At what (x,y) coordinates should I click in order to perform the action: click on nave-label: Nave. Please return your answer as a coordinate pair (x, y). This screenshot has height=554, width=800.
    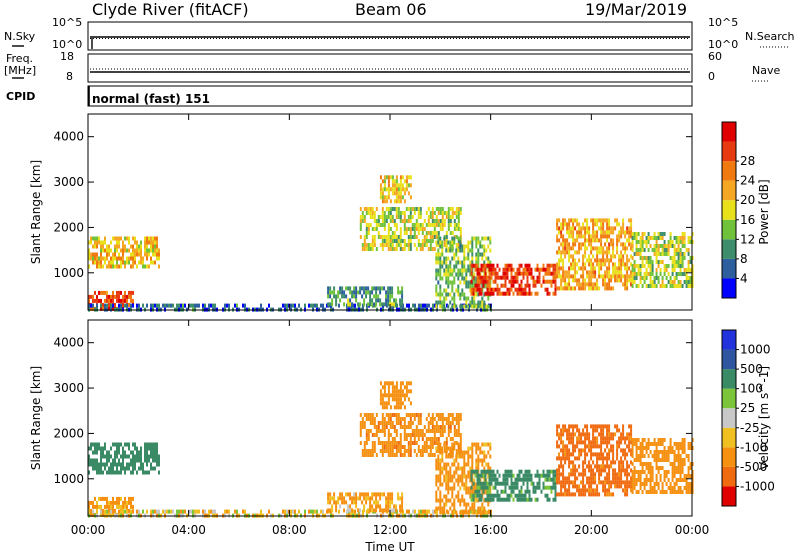
    Looking at the image, I should click on (766, 70).